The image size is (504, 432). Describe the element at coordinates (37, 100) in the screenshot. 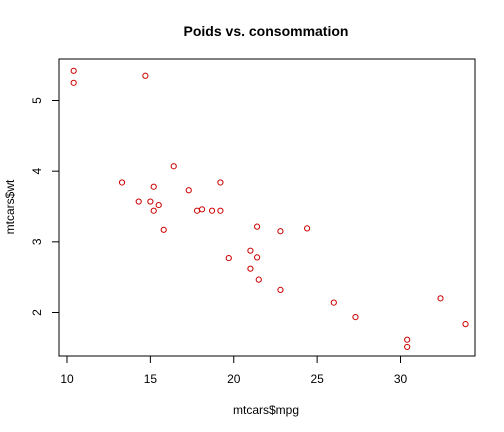

I see `y-tick-label: 5` at that location.